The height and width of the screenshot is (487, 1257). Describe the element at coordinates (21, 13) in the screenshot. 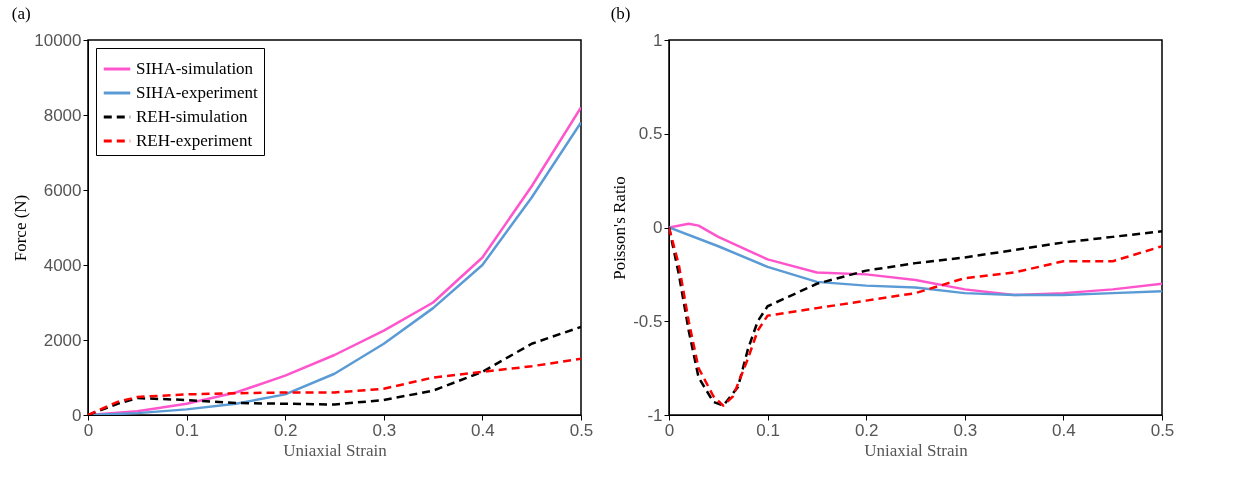

I see `chart-title: (a)` at that location.